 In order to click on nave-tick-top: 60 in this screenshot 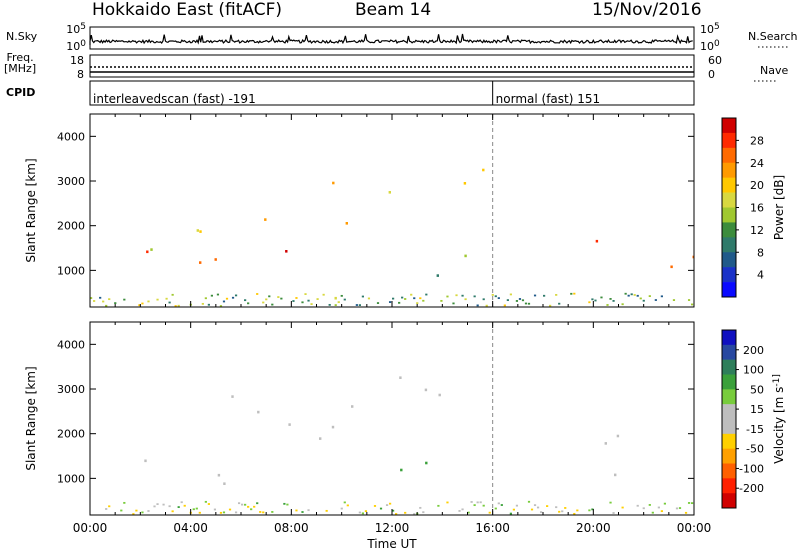, I will do `click(715, 60)`.